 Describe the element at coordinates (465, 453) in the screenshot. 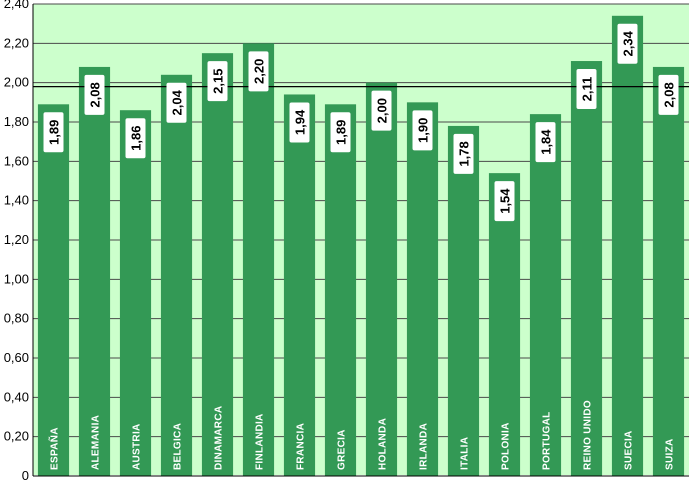

I see `category-label: ITALIA` at that location.